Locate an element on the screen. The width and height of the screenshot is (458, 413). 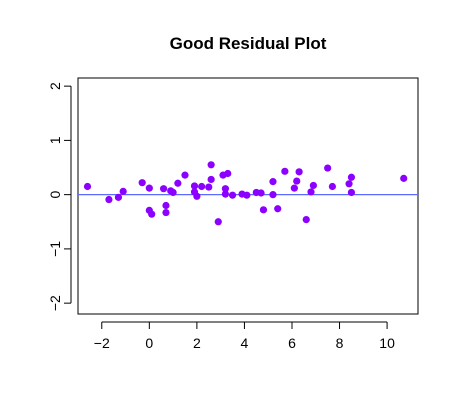
y-tick-label: −1 is located at coordinates (55, 249).